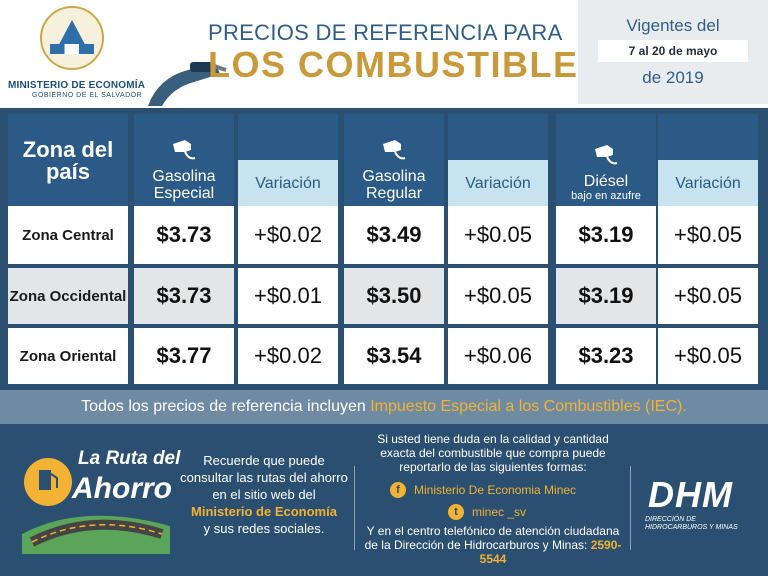 This screenshot has height=576, width=768. I want to click on price-cell: $3.50, so click(394, 296).